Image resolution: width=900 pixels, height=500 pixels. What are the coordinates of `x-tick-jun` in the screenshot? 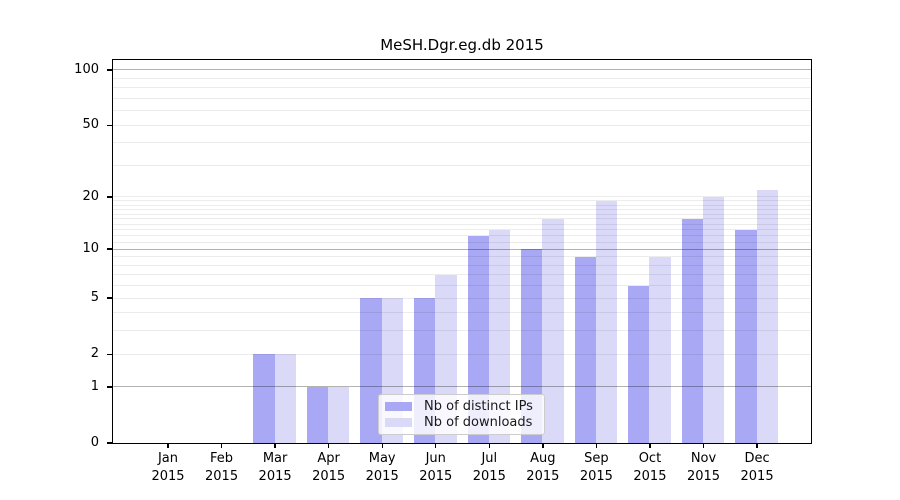 It's located at (436, 445).